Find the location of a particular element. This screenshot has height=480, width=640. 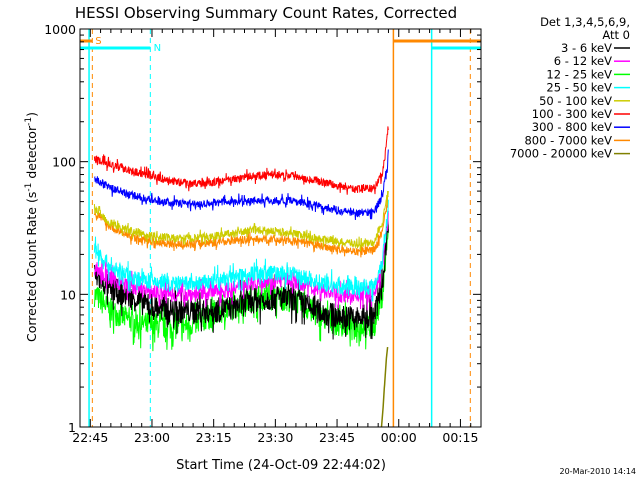

y-tick-label: 100 is located at coordinates (64, 162).